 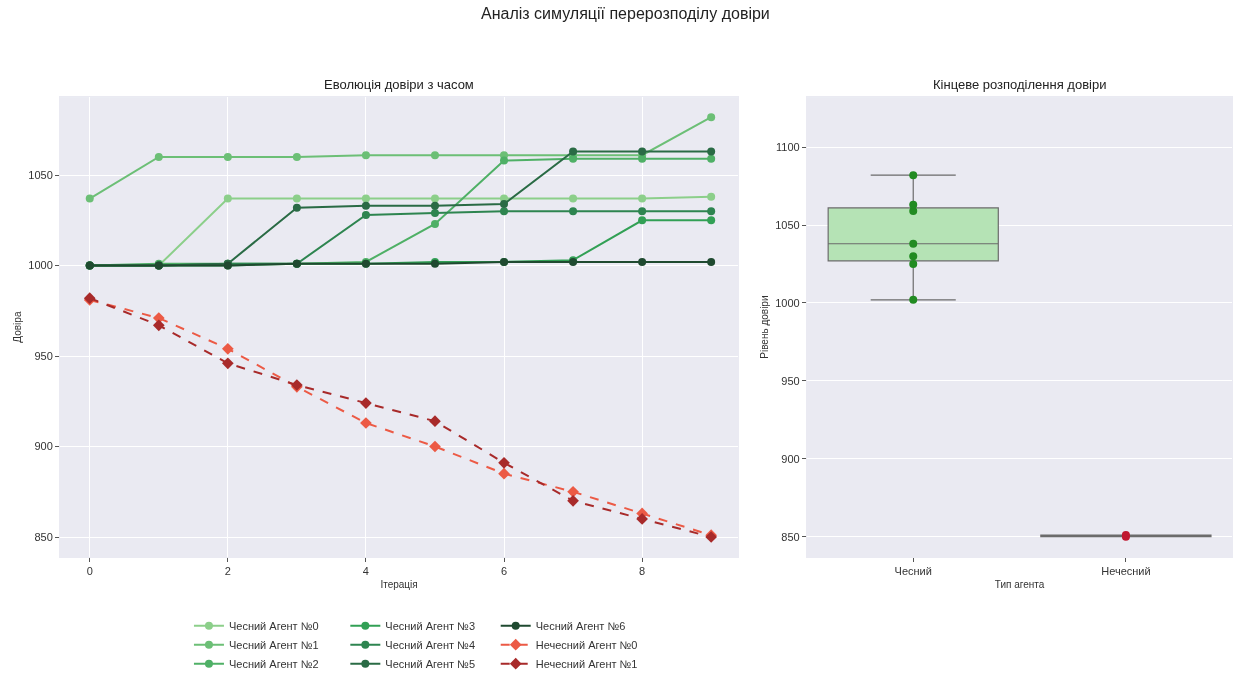 I want to click on x-tick-label: Нечесний, so click(x=1126, y=571).